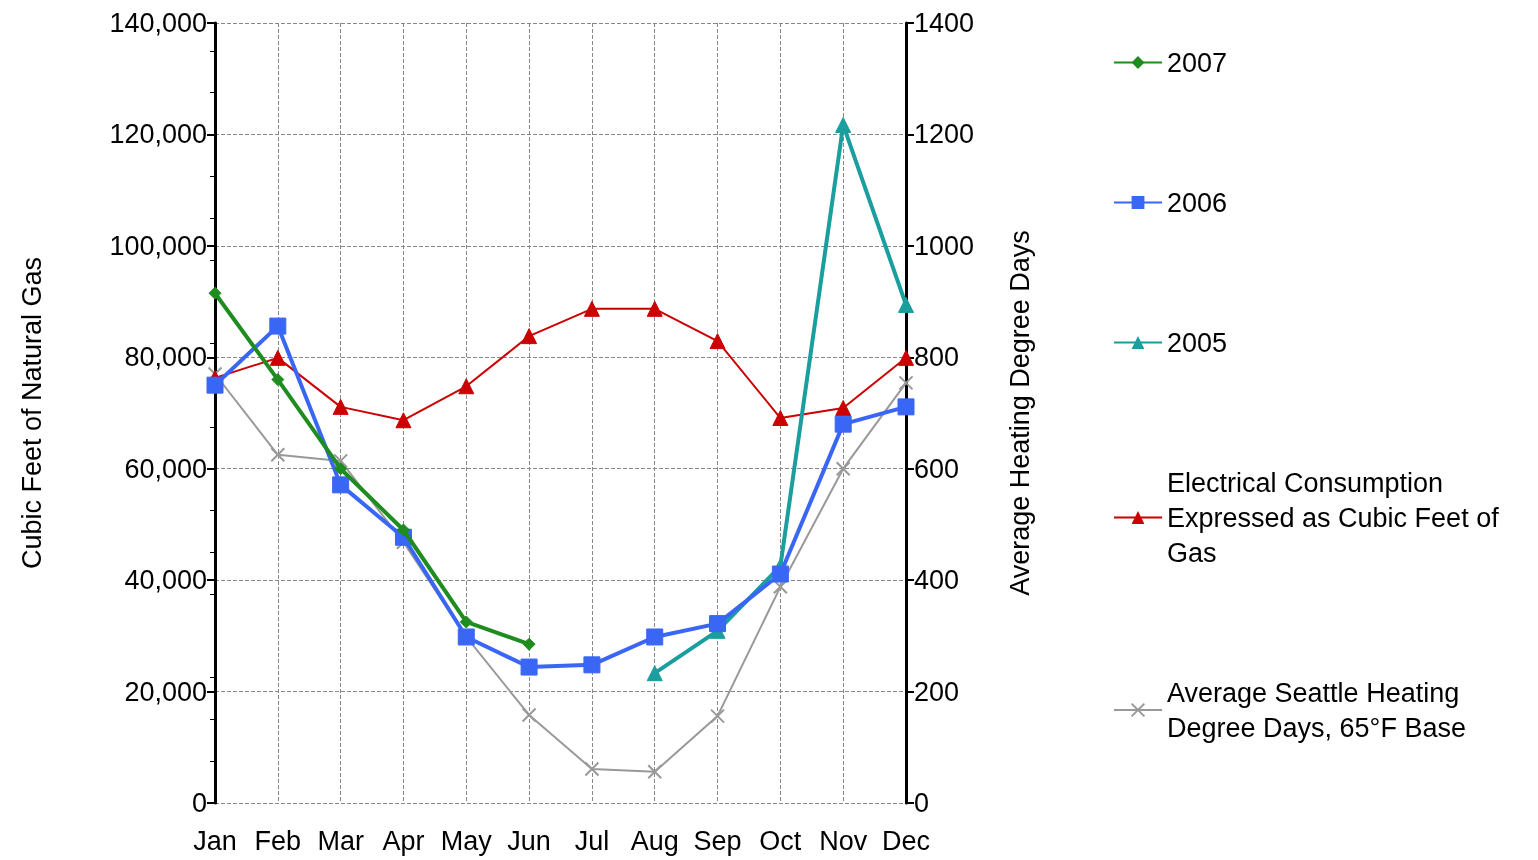  What do you see at coordinates (944, 134) in the screenshot?
I see `y2-tick-label: 1200` at bounding box center [944, 134].